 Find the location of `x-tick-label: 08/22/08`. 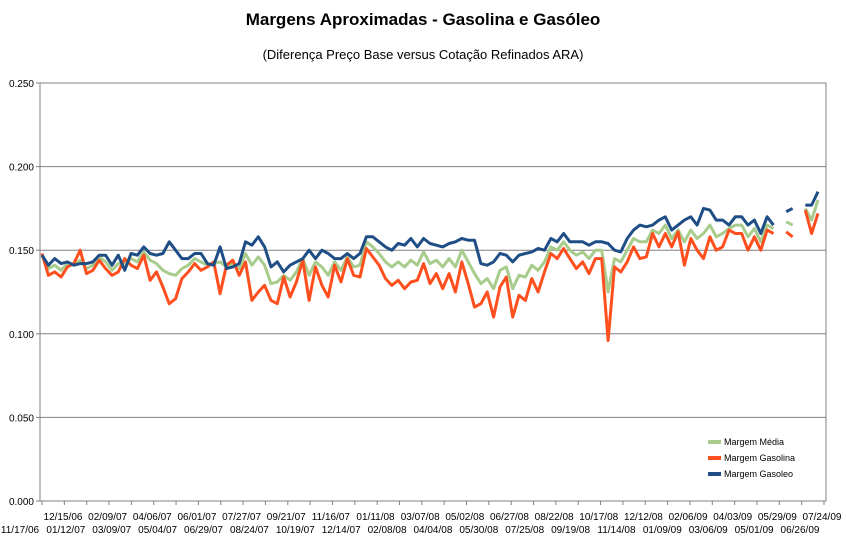

x-tick-label: 08/22/08 is located at coordinates (554, 517).